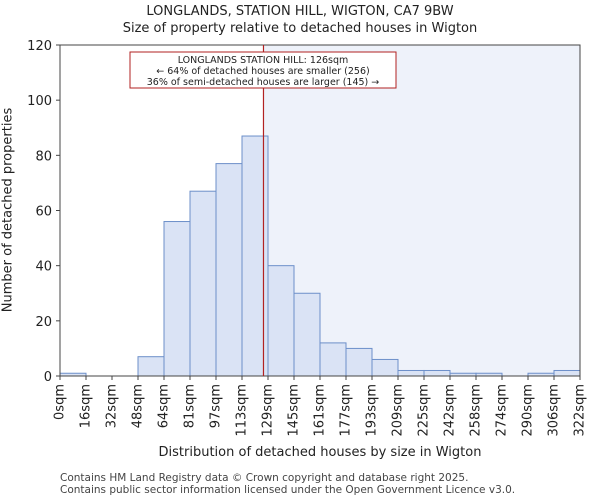 The height and width of the screenshot is (500, 600). Describe the element at coordinates (281, 321) in the screenshot. I see `bar-129sqm` at that location.